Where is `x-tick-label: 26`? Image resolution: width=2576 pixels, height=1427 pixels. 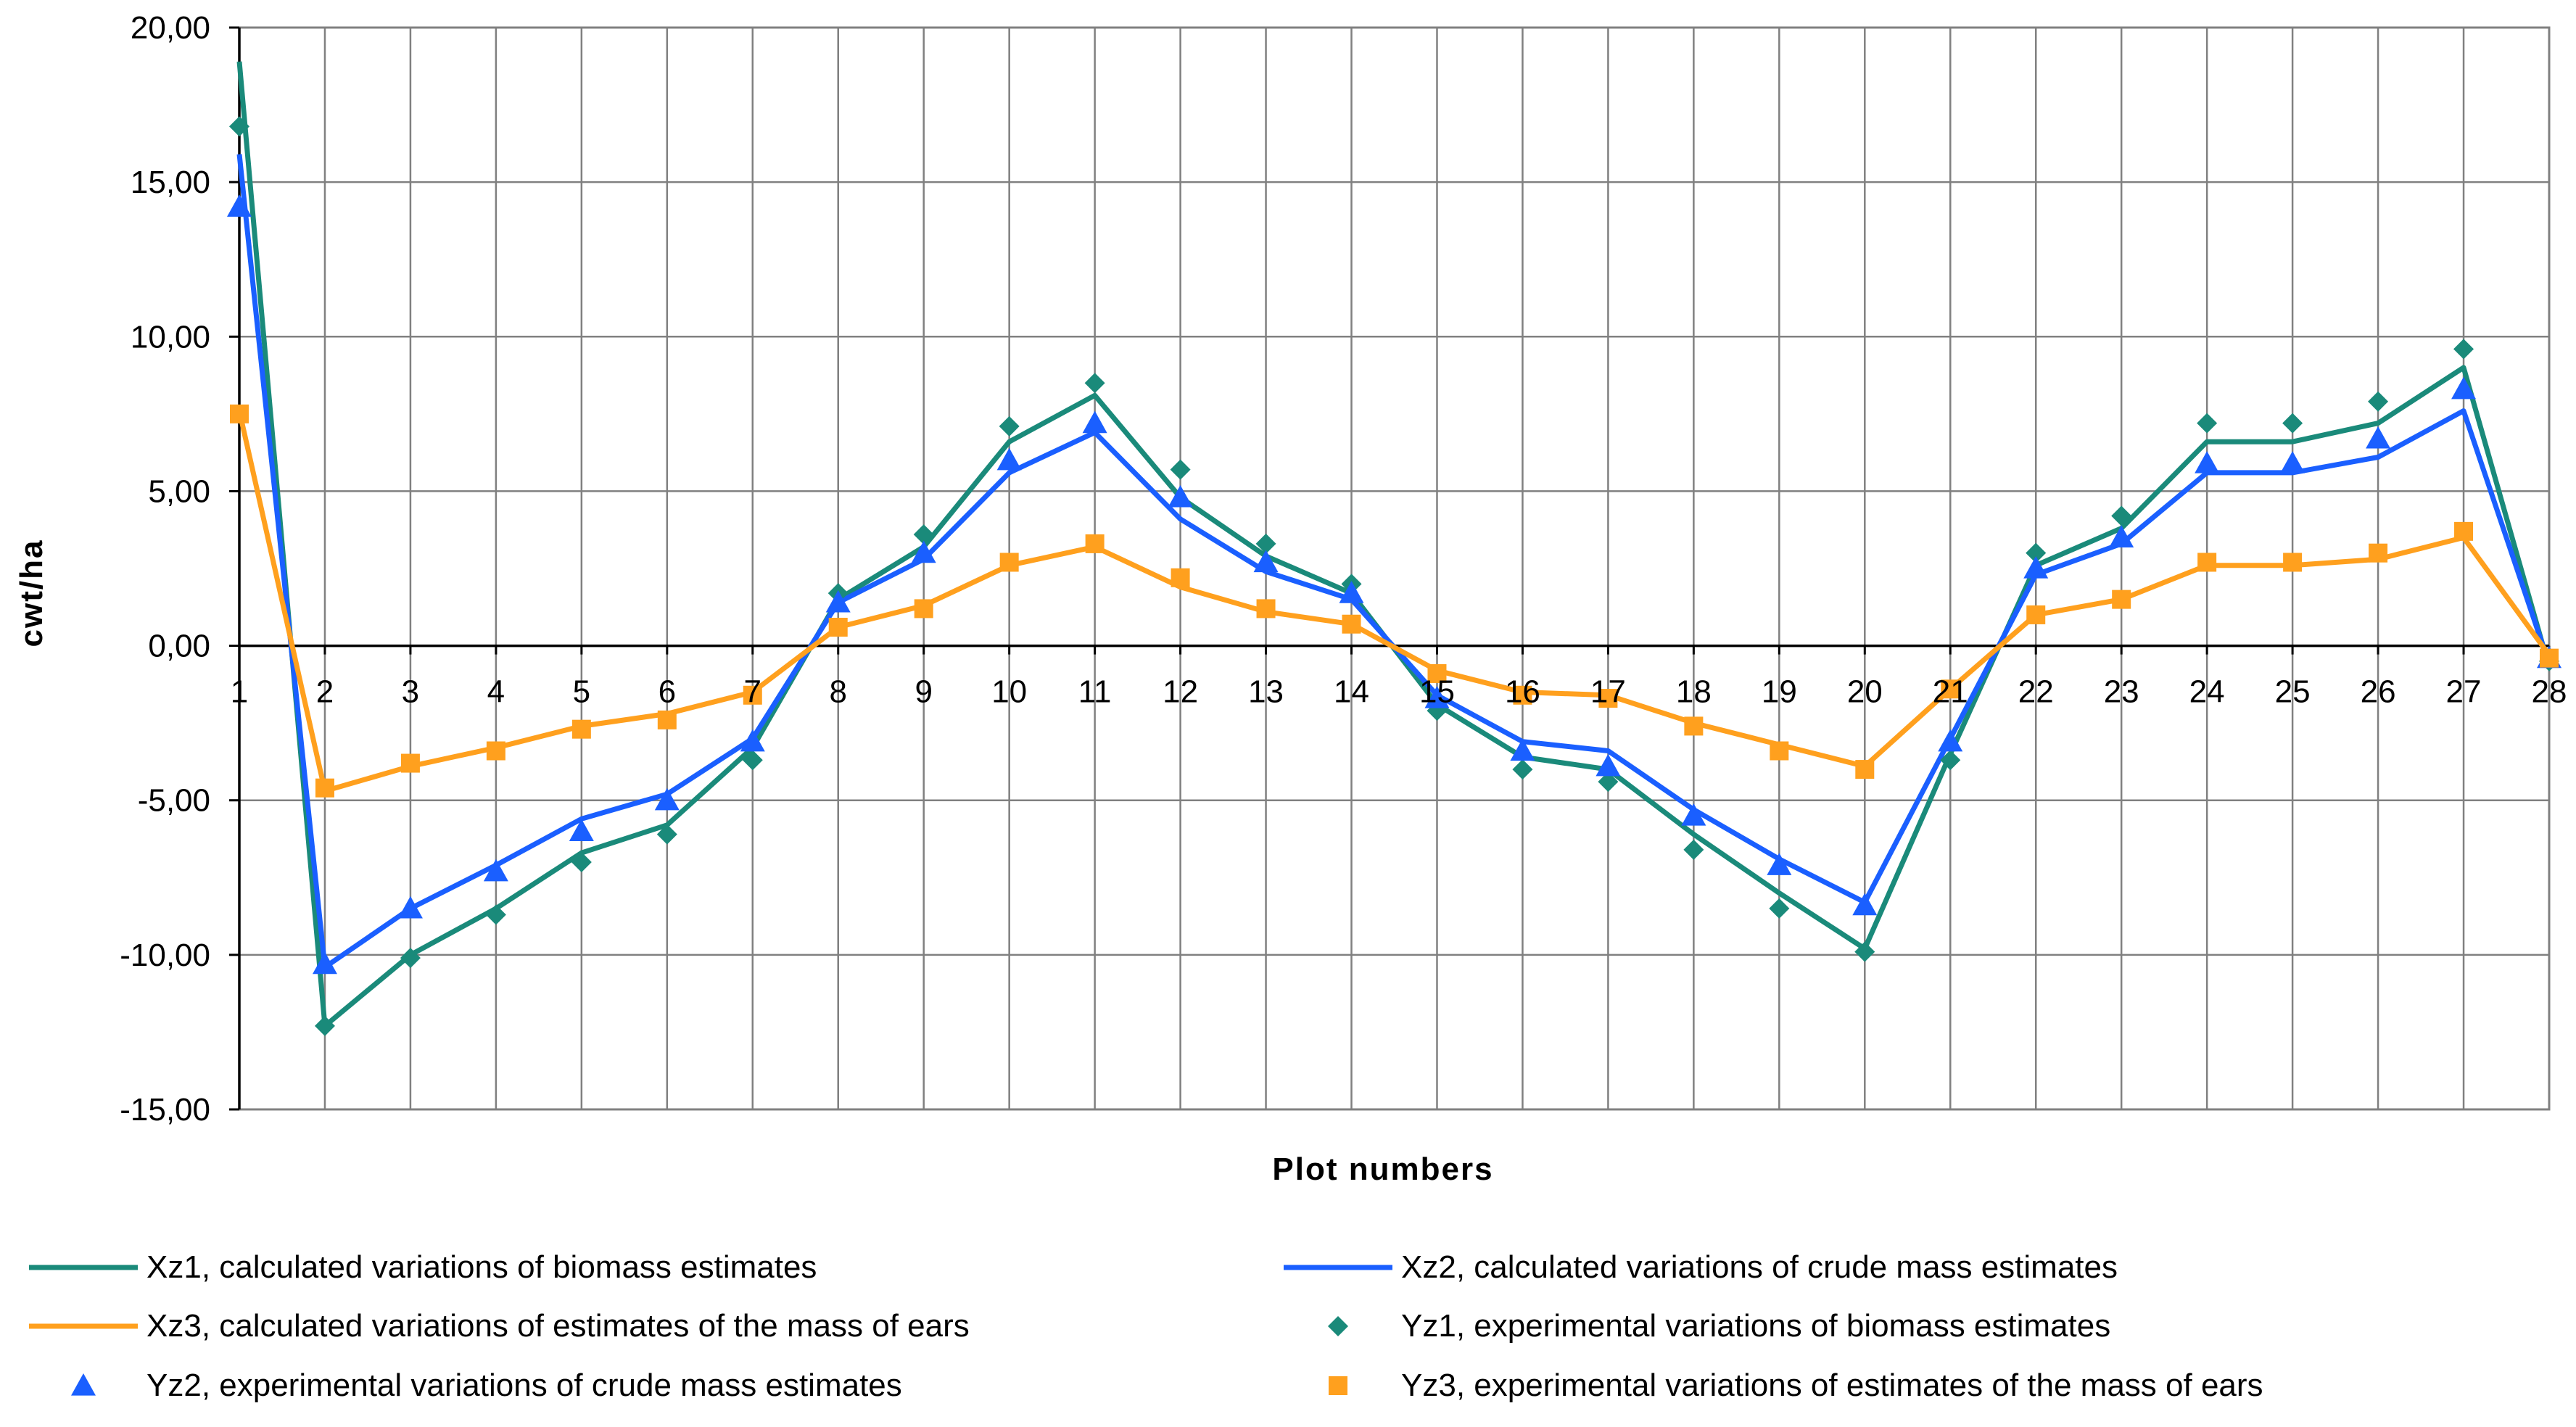
x-tick-label: 26 is located at coordinates (2378, 692).